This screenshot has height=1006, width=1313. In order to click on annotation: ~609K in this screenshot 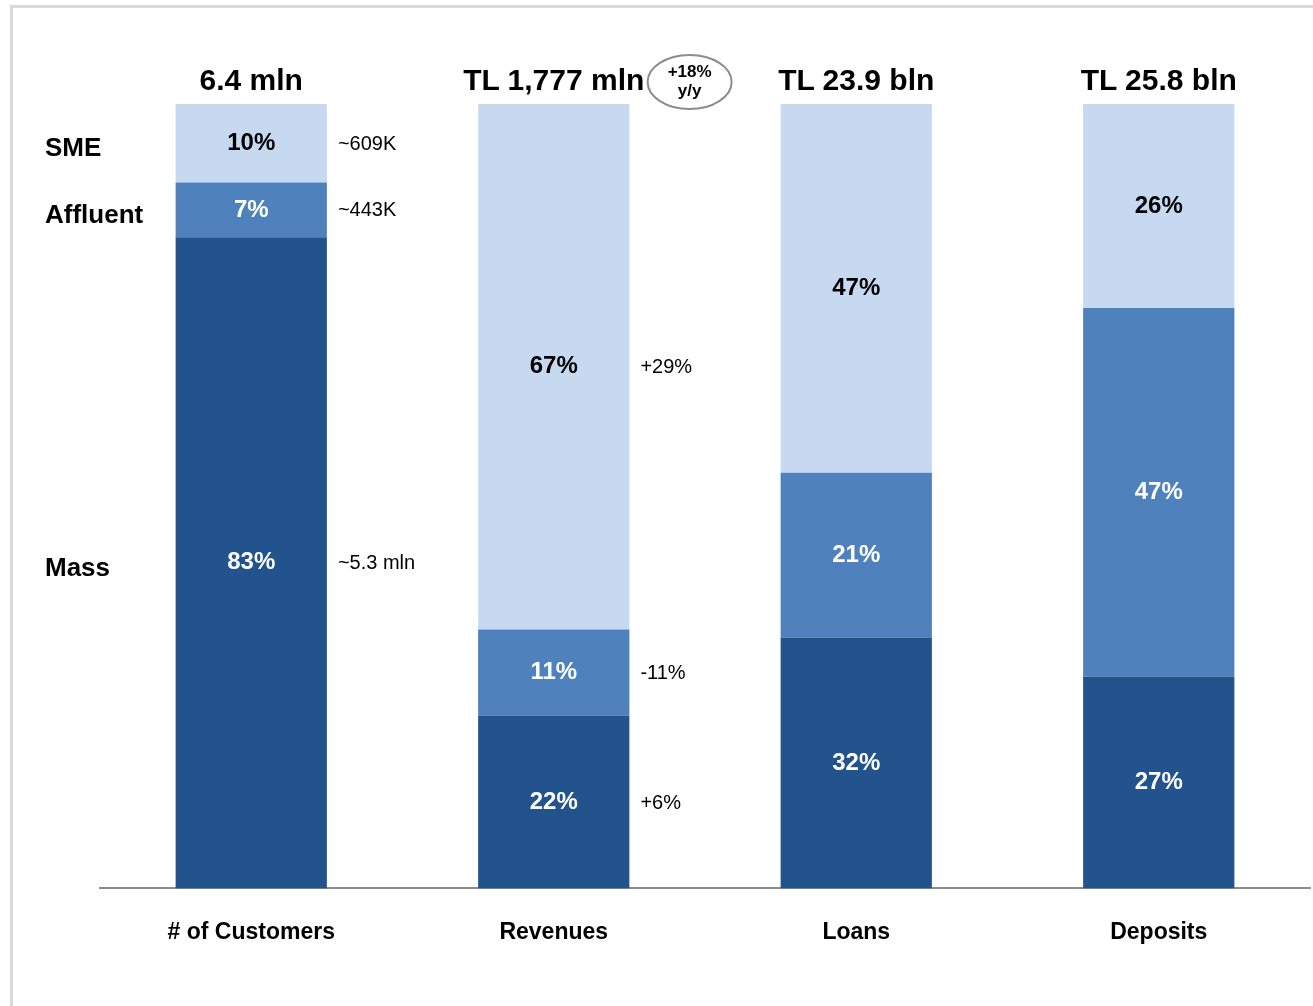, I will do `click(367, 142)`.